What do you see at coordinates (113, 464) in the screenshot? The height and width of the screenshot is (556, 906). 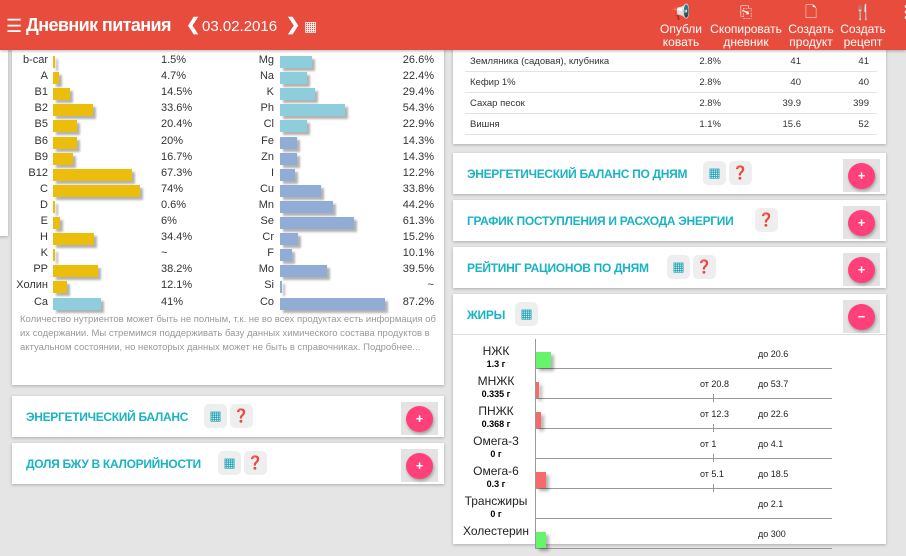 I see `section-title: ДОЛЯ БЖУ В КАЛОРИЙНОСТИ` at bounding box center [113, 464].